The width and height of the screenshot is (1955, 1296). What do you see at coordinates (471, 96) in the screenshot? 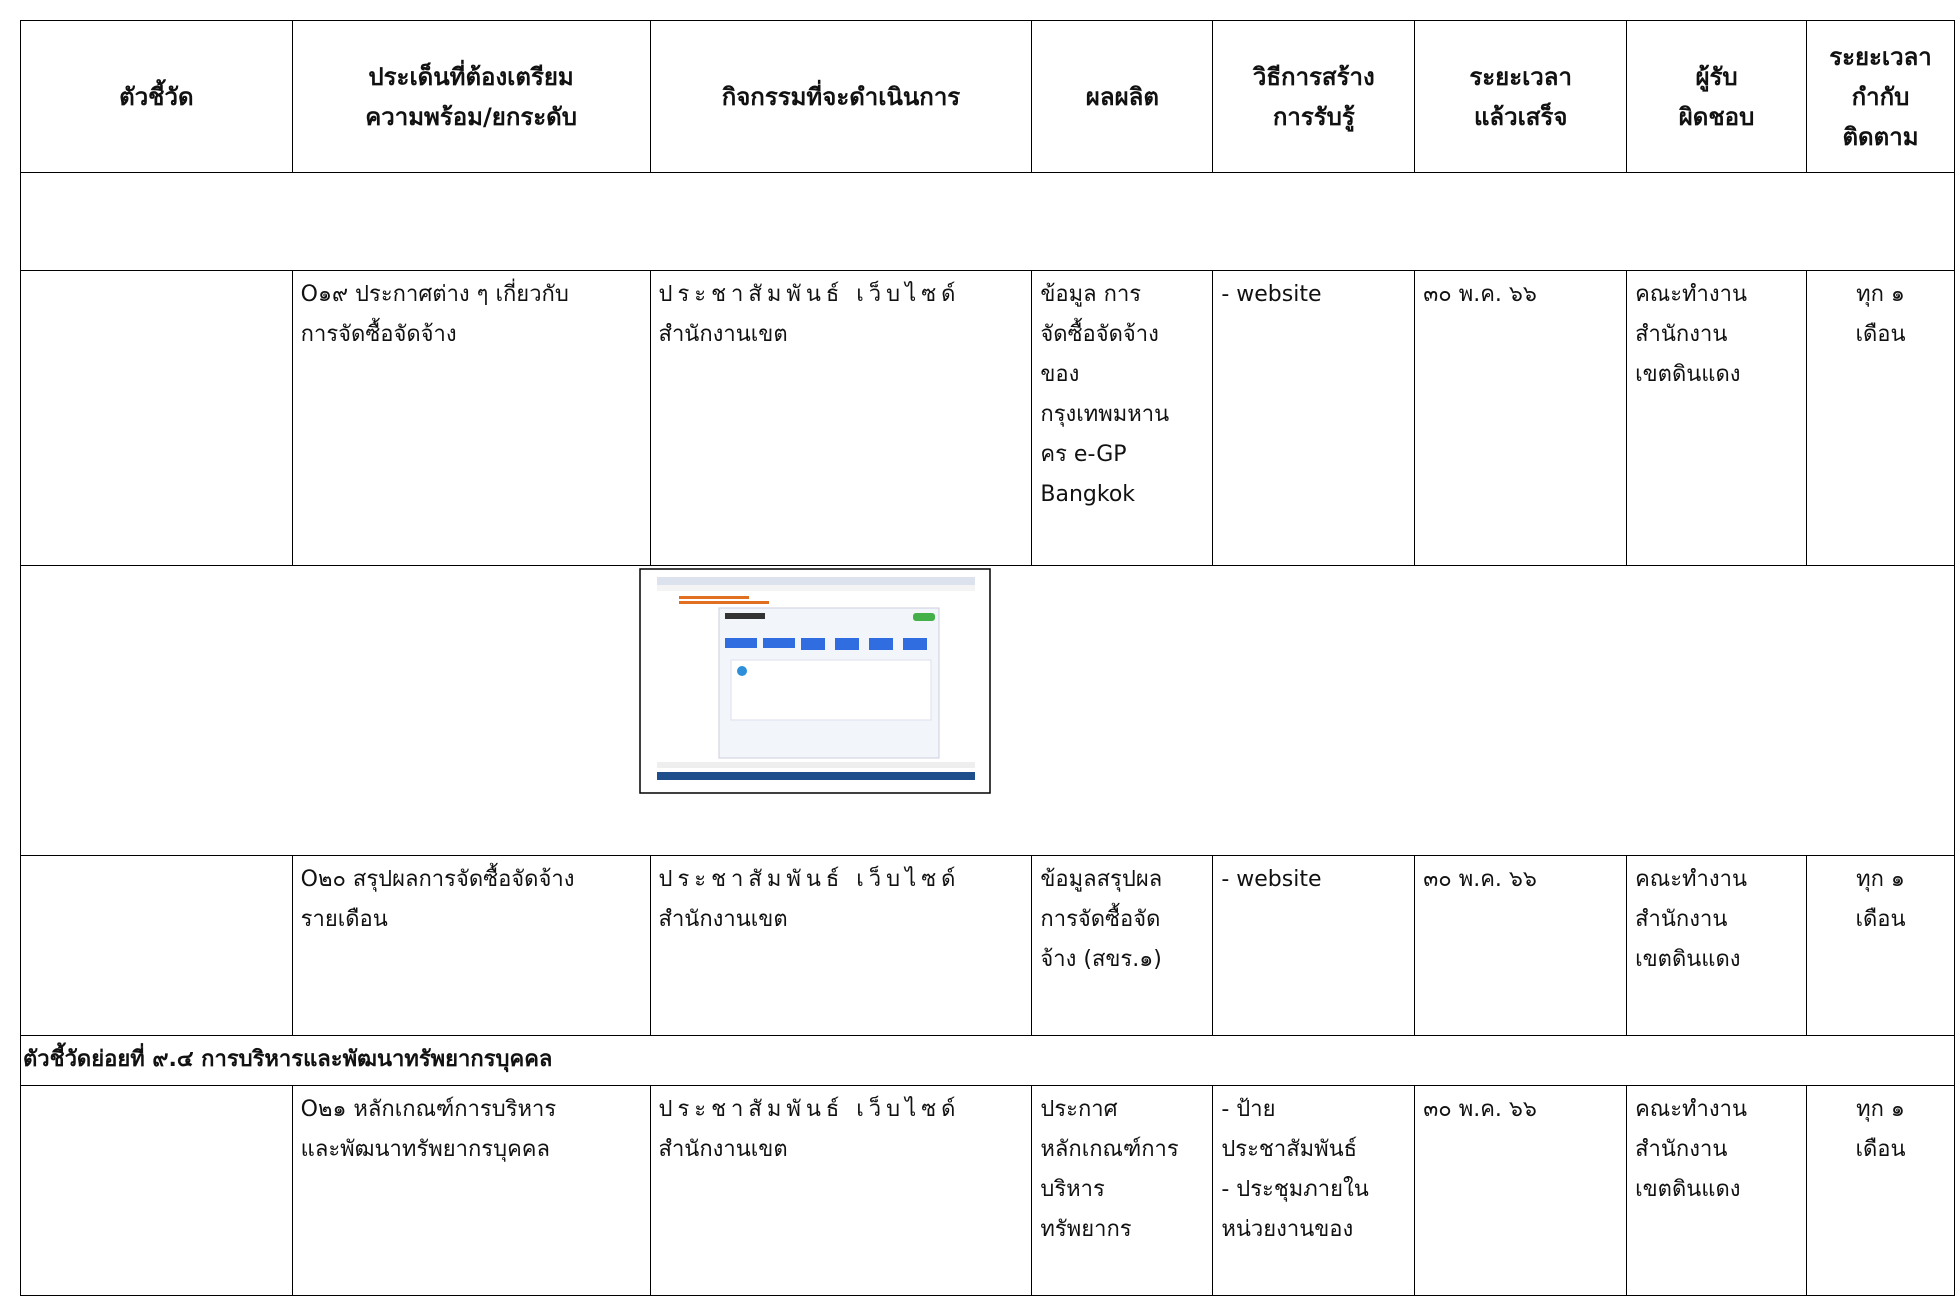
I see `header-cell: ประเด็นที่ต้องเตรียมความพร้อม/ยกระดับ` at bounding box center [471, 96].